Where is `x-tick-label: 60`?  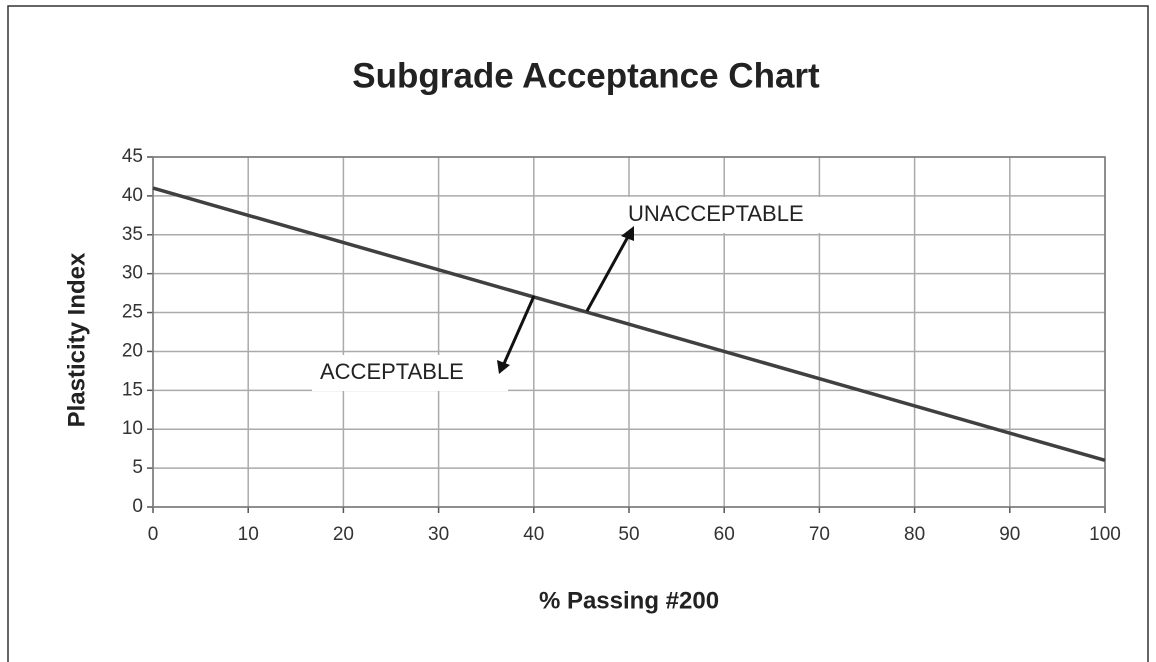
x-tick-label: 60 is located at coordinates (724, 534).